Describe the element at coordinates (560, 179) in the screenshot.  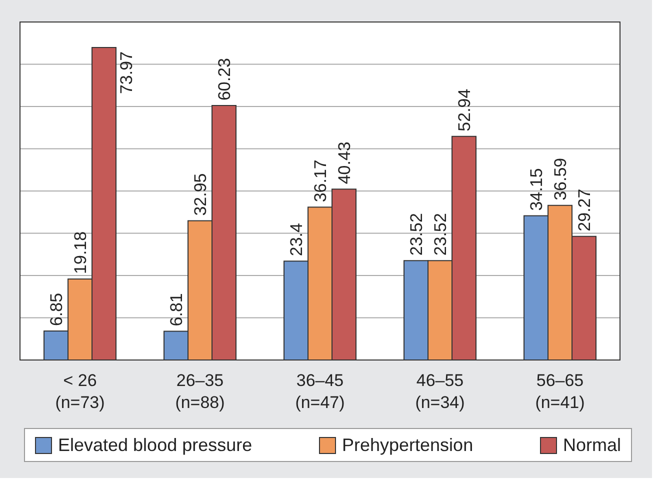
I see `data-label: 36.59` at that location.